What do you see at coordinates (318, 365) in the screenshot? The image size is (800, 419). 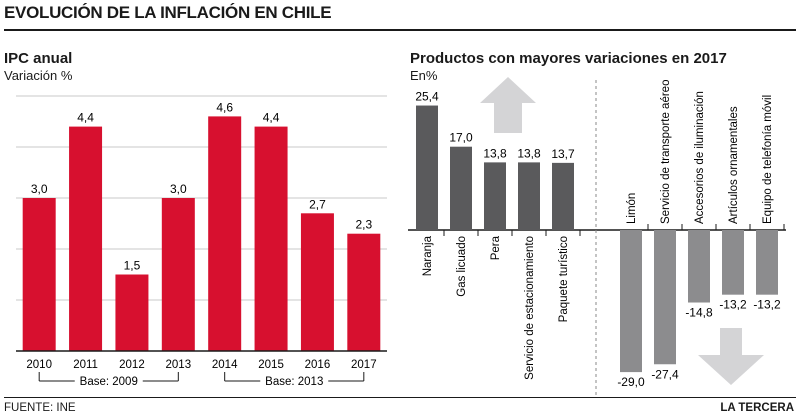 I see `ipc-year-label: 2016` at bounding box center [318, 365].